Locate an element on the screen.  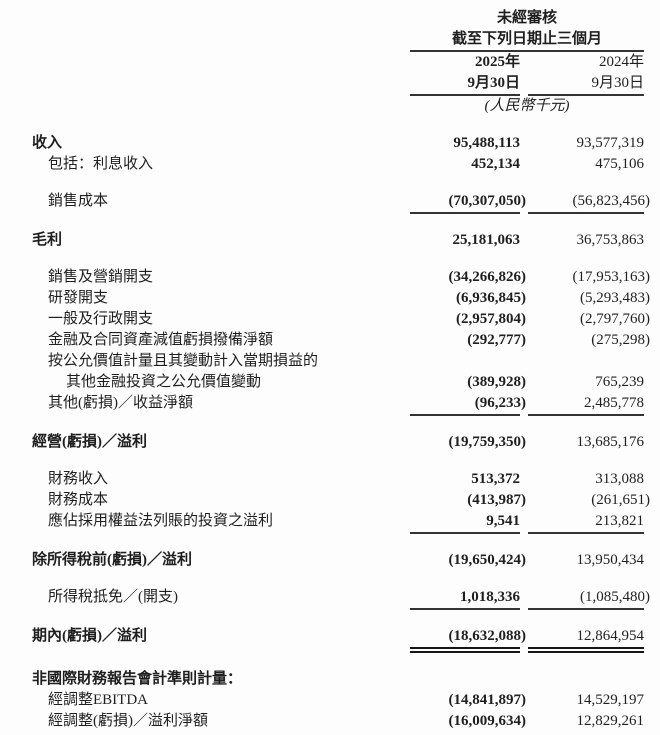
value-2025: (413,987) is located at coordinates (468, 500).